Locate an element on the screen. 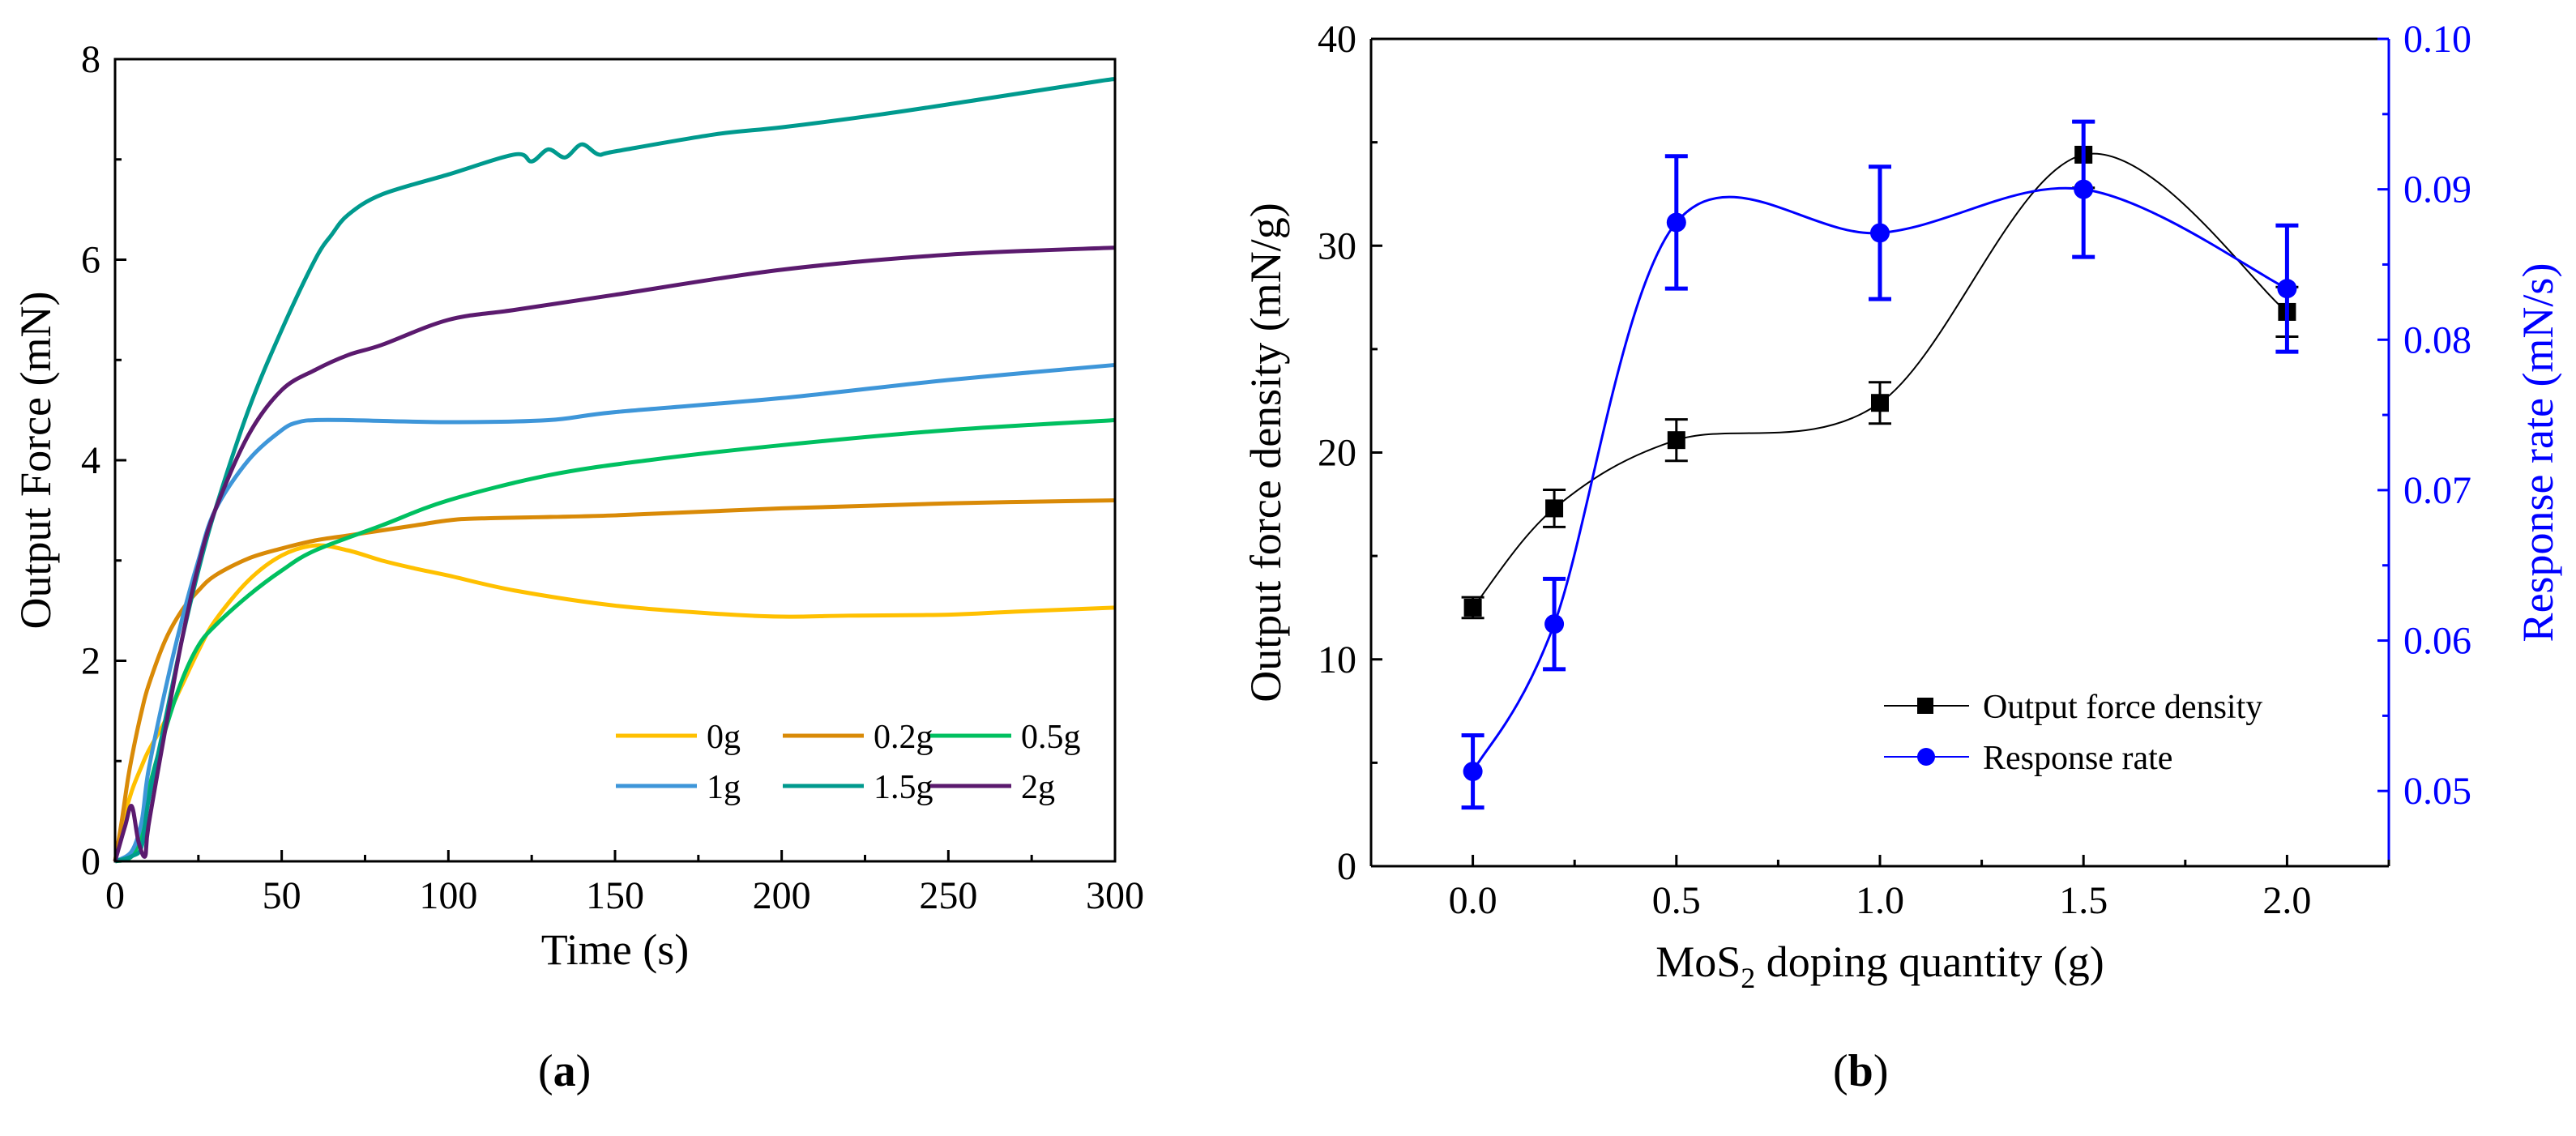 The image size is (2576, 1136). x-tick-label: 0.5 is located at coordinates (1676, 900).